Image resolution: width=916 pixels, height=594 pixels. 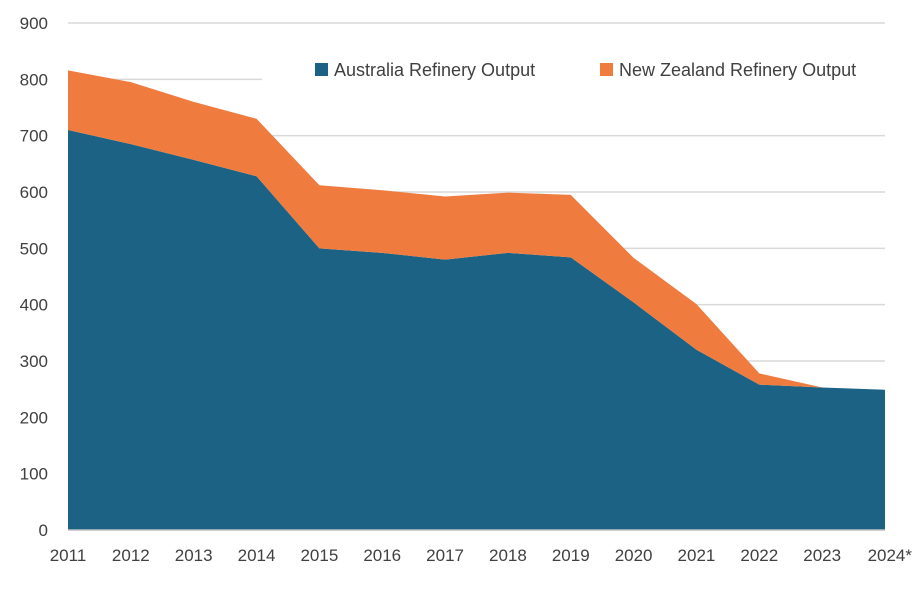 What do you see at coordinates (34, 79) in the screenshot?
I see `y-tick-label: 800` at bounding box center [34, 79].